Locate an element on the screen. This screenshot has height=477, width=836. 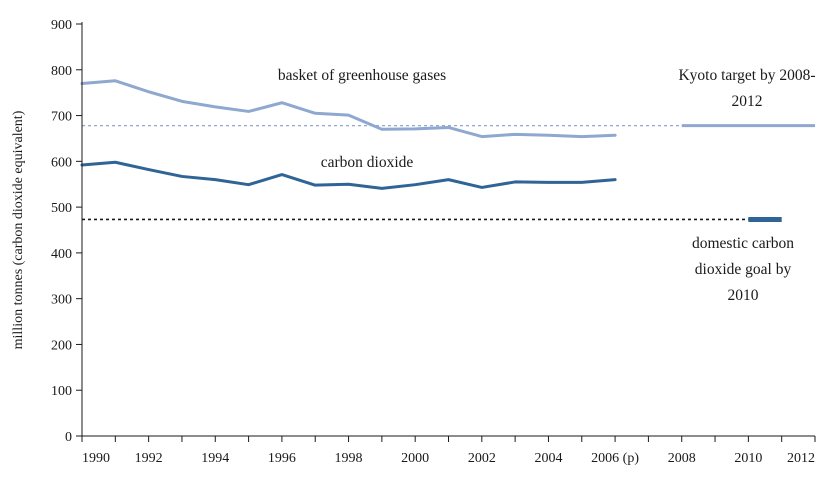
kyoto-label-line2: 2012 is located at coordinates (747, 101).